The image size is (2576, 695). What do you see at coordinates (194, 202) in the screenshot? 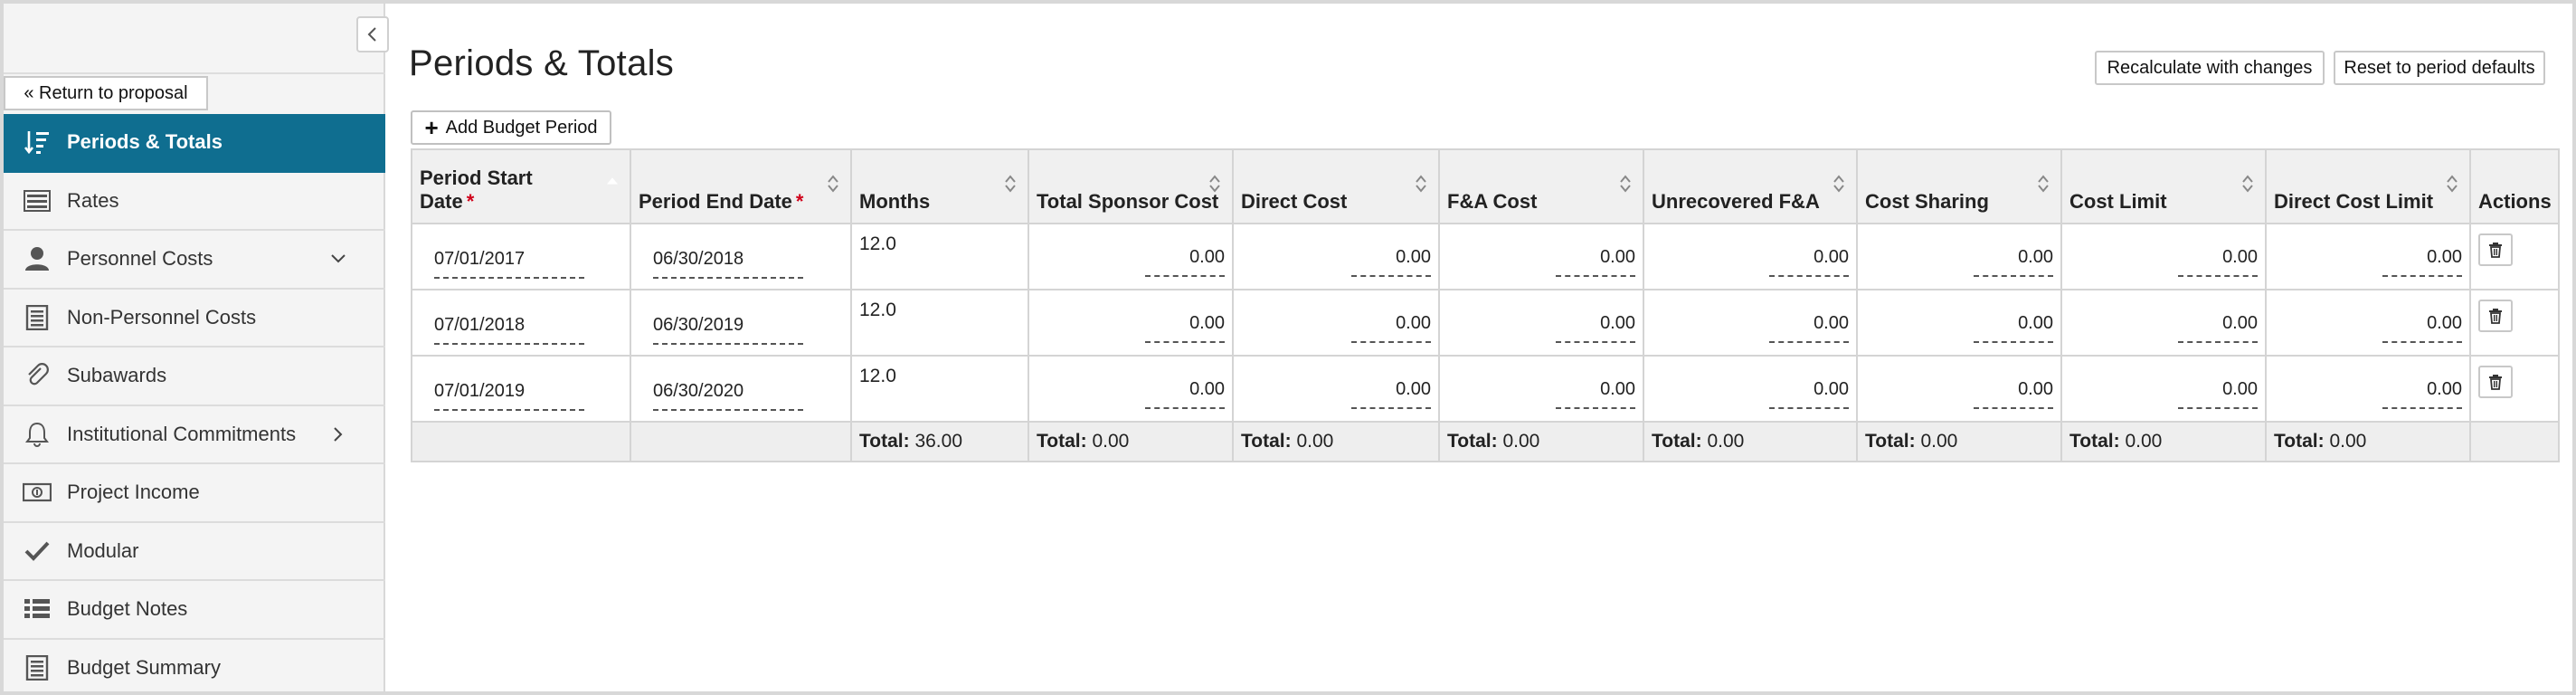
I see `sidebar-item-rates: Rates` at bounding box center [194, 202].